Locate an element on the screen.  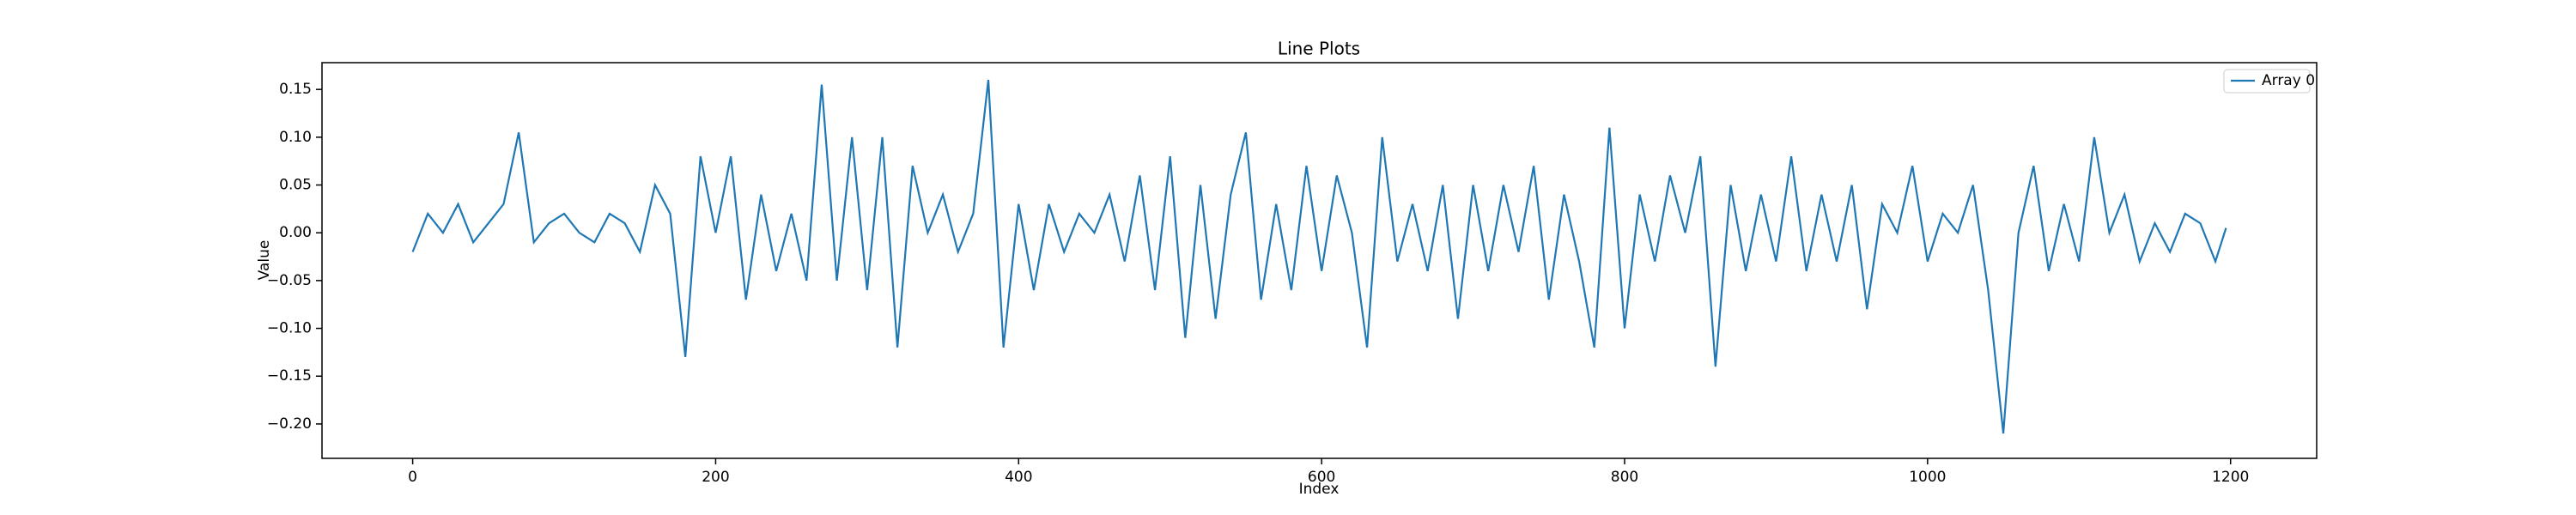
x-axis-label: Index is located at coordinates (1319, 489).